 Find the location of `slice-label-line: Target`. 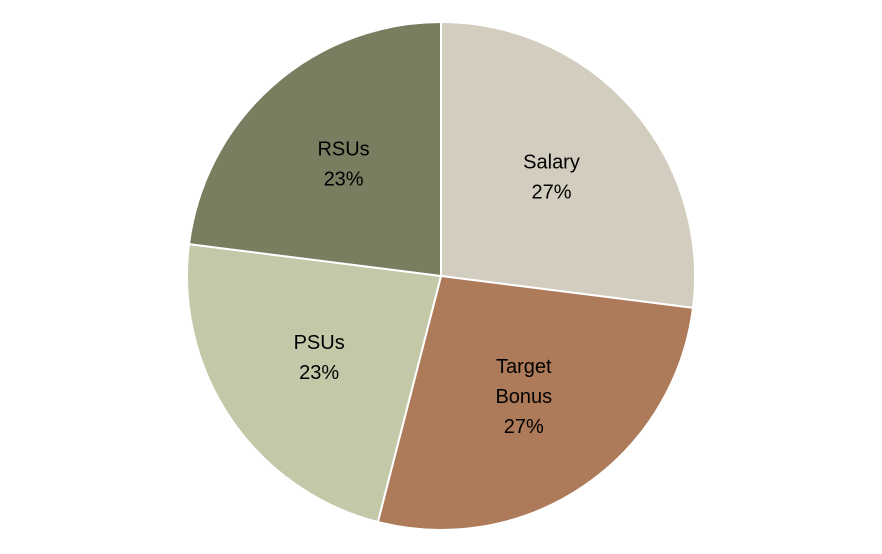

slice-label-line: Target is located at coordinates (524, 367).